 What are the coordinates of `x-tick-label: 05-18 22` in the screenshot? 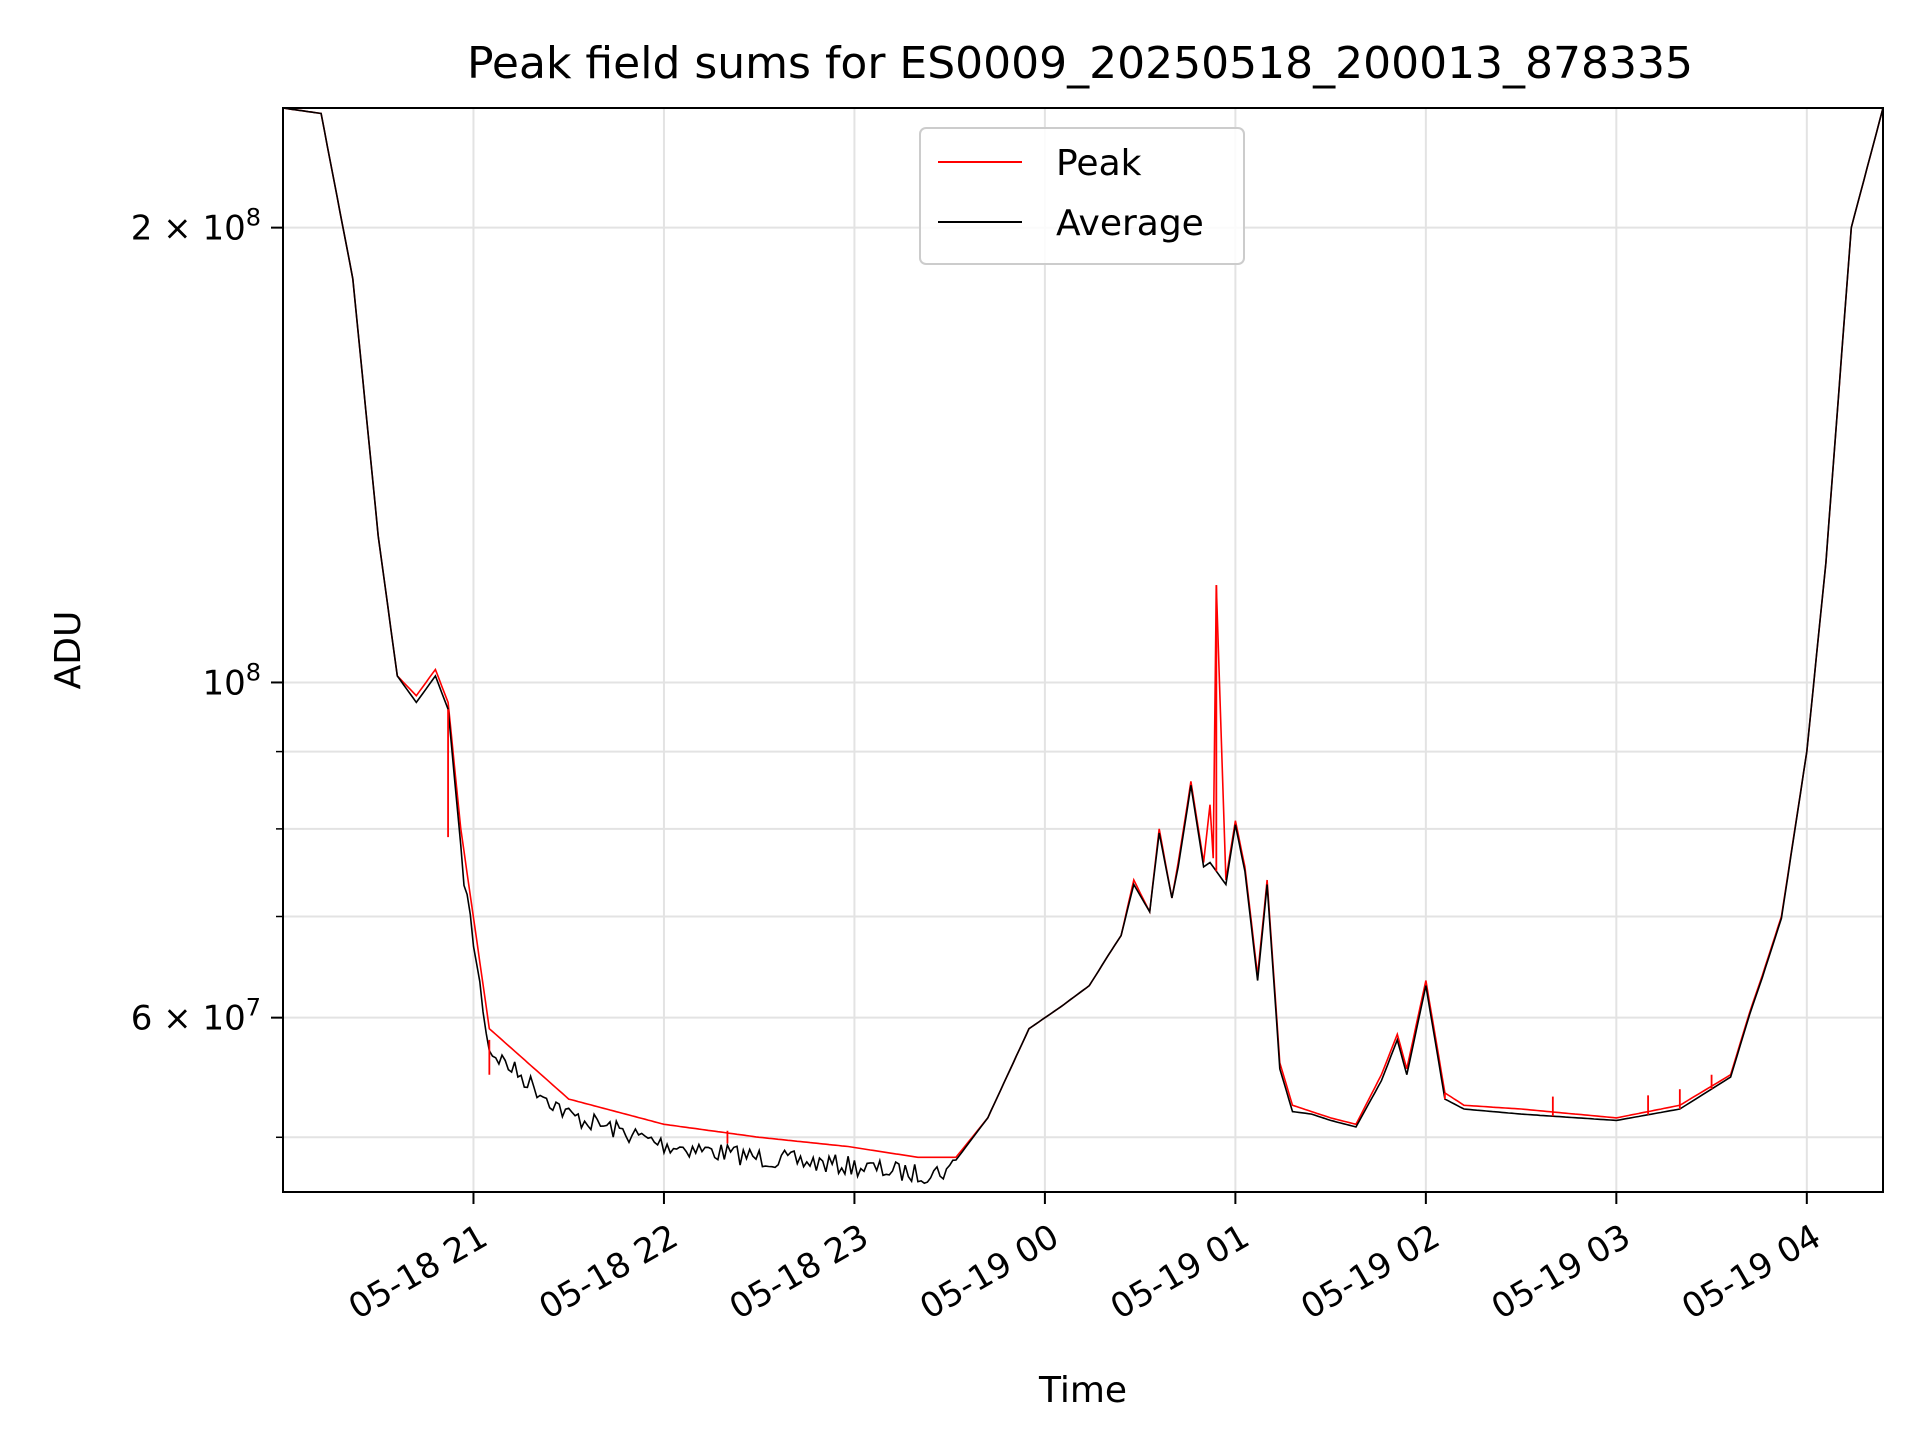 It's located at (608, 1272).